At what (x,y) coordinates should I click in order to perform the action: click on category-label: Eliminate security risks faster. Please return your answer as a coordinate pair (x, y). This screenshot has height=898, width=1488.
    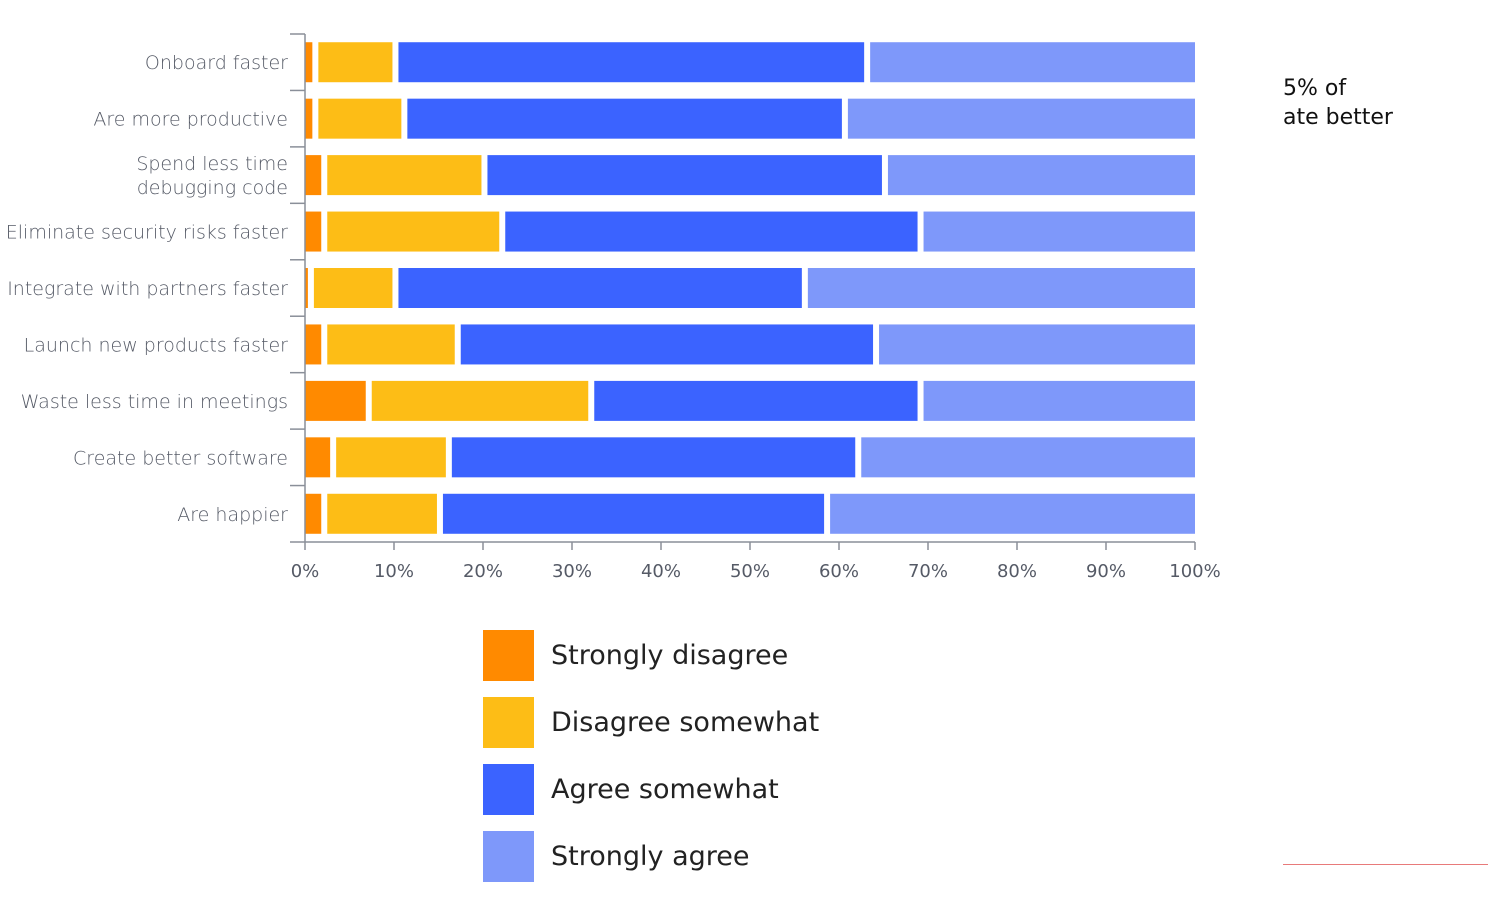
    Looking at the image, I should click on (147, 233).